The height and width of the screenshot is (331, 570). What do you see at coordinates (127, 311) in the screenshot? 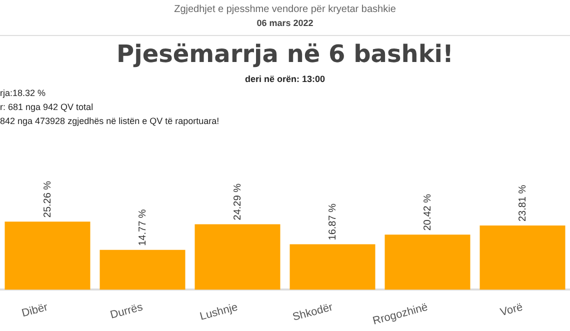
I see `x-tick-label: Durrës` at bounding box center [127, 311].